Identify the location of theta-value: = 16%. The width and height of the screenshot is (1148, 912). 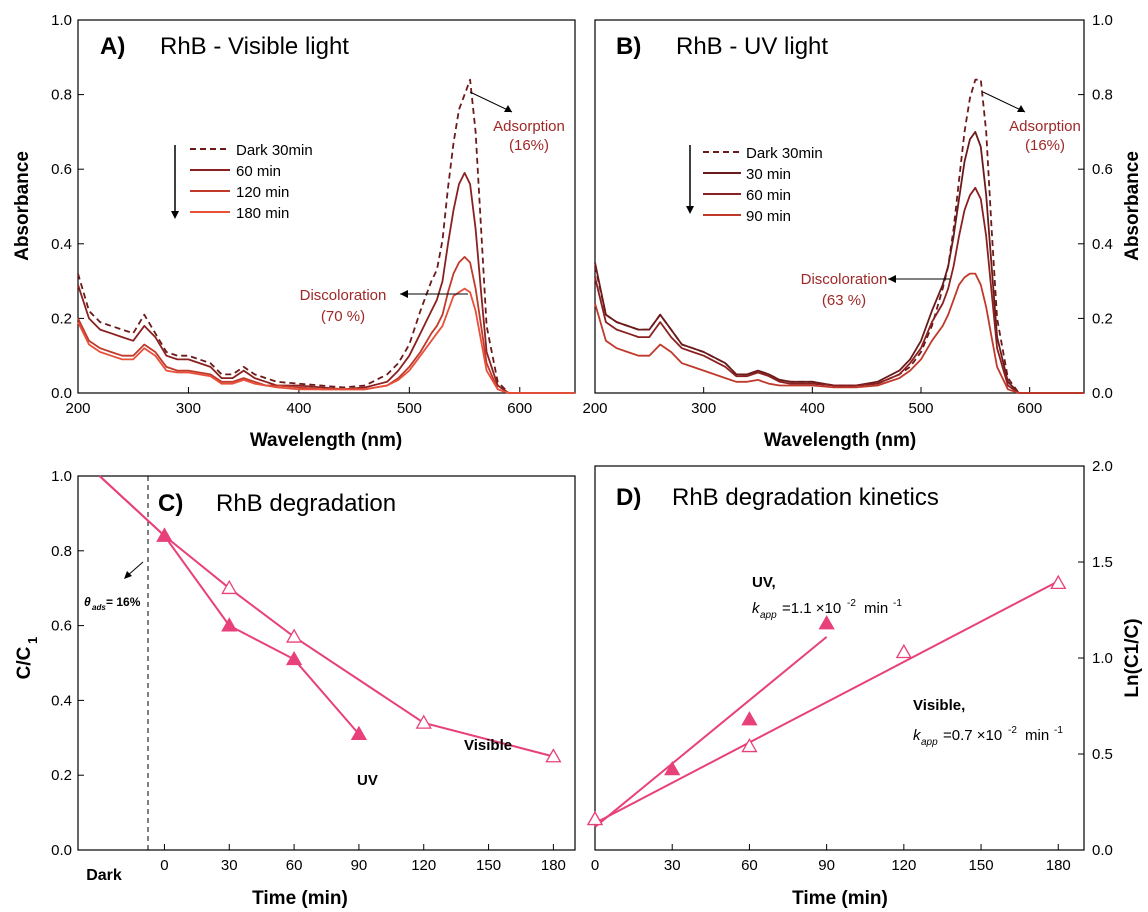
(123, 602).